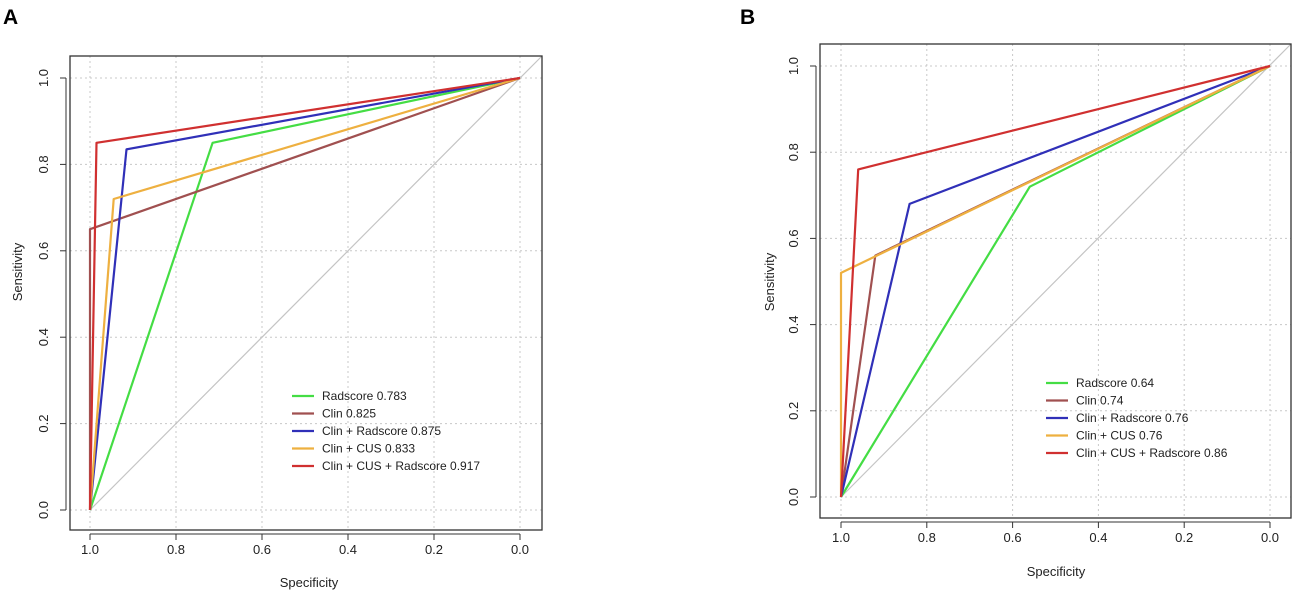 This screenshot has height=602, width=1299. What do you see at coordinates (309, 582) in the screenshot?
I see `panel-a-x-axis-title: Specificity` at bounding box center [309, 582].